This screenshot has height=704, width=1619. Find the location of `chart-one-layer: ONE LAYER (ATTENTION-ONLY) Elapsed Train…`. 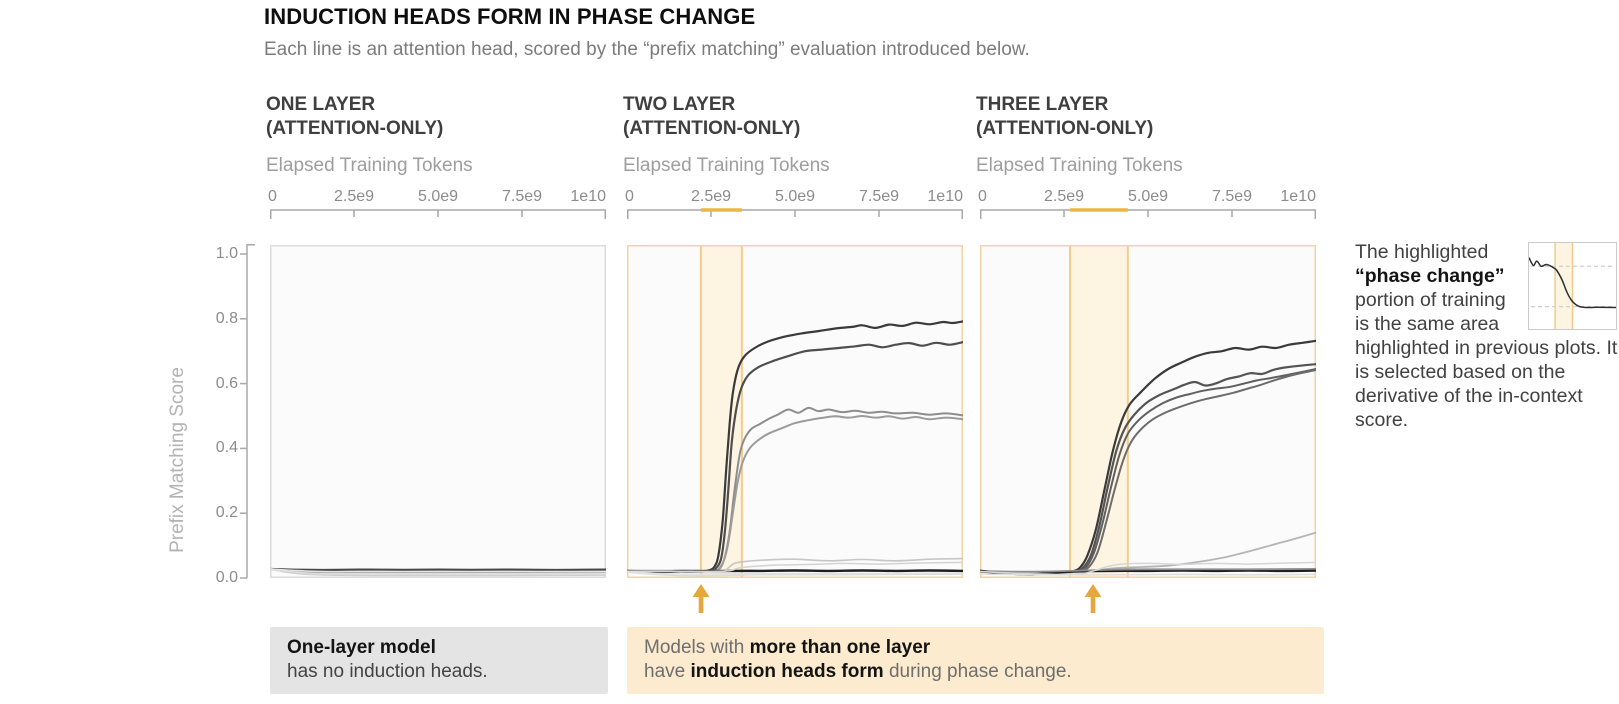

chart-one-layer: ONE LAYER (ATTENTION-ONLY) Elapsed Train… is located at coordinates (436, 339).